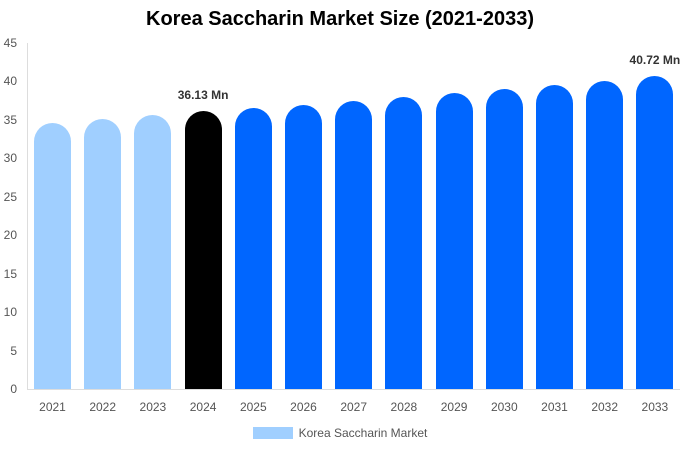 The width and height of the screenshot is (680, 450). Describe the element at coordinates (203, 250) in the screenshot. I see `bar-2024` at that location.